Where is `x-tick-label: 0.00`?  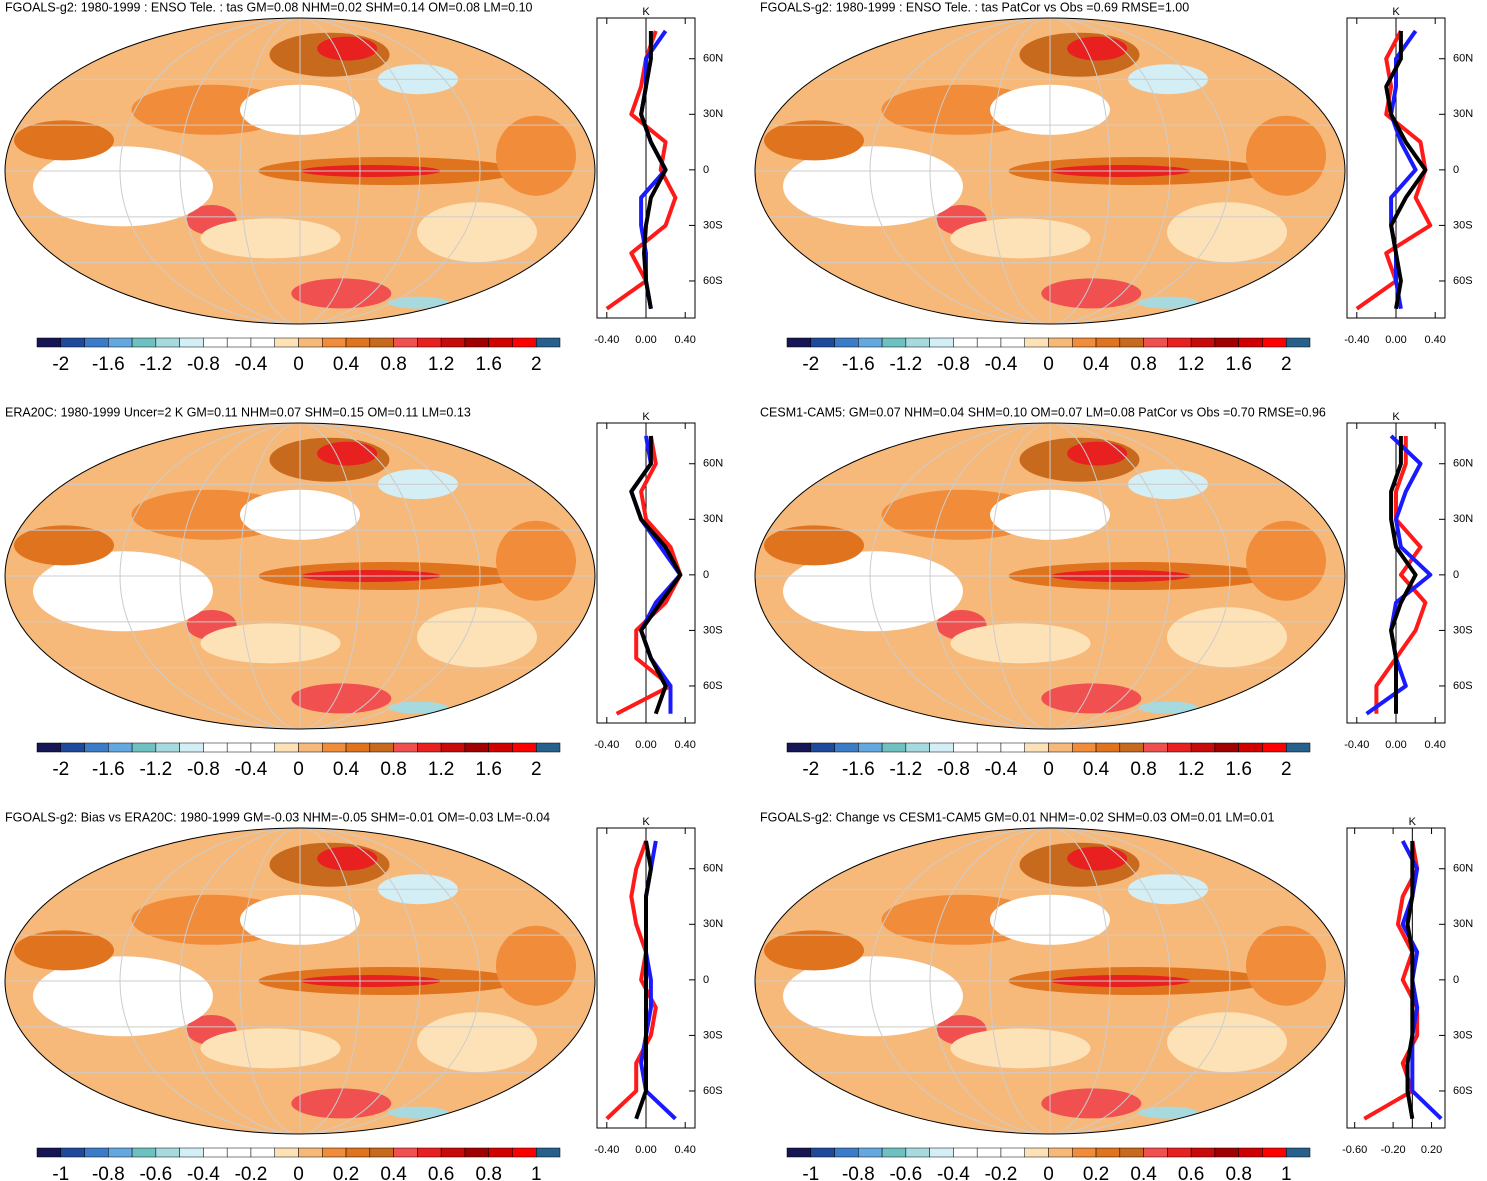 x-tick-label: 0.00 is located at coordinates (1395, 340).